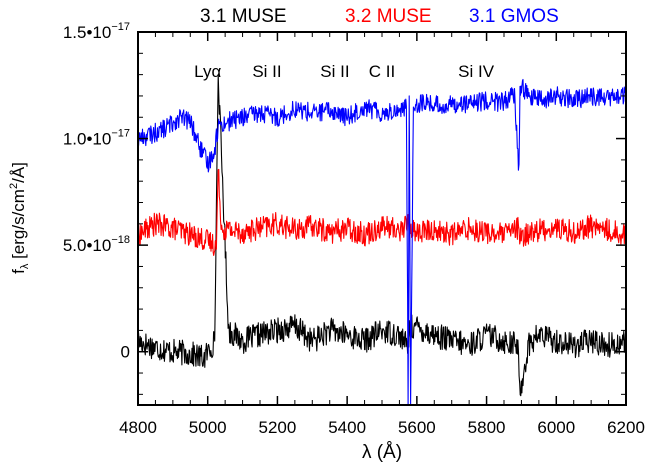  Describe the element at coordinates (18, 172) in the screenshot. I see `y-axis-label-tail: /Å]` at that location.